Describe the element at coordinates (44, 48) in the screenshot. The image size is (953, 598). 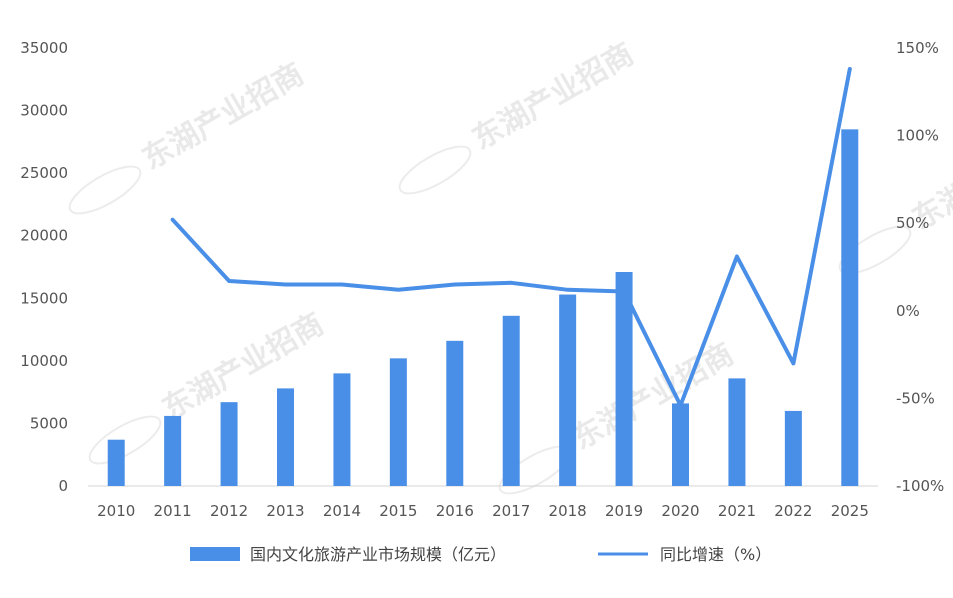
I see `left-tick-label: 35000` at that location.